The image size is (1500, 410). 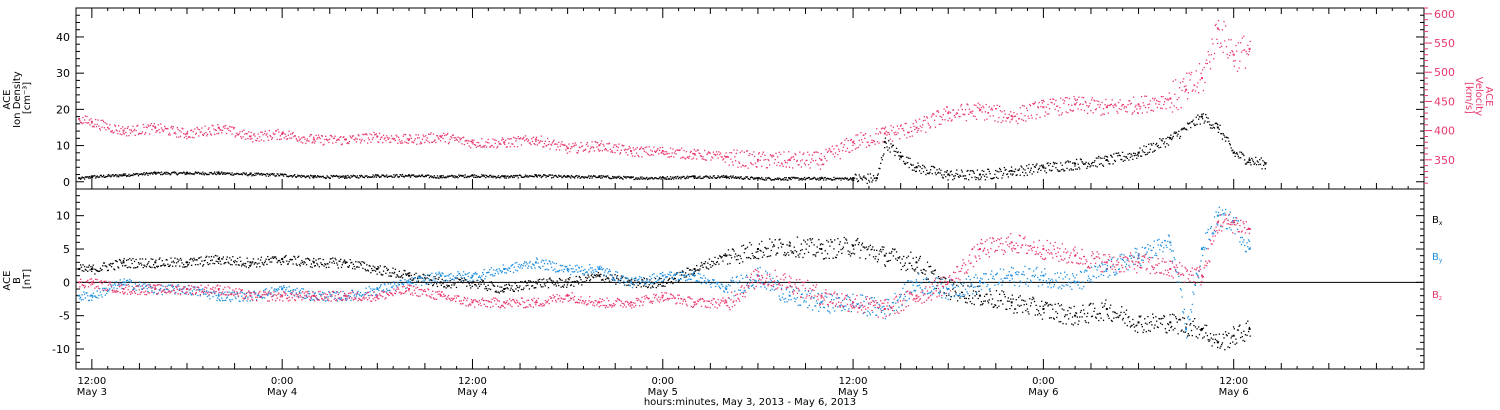 I want to click on b-tick-label: -10, so click(x=61, y=349).